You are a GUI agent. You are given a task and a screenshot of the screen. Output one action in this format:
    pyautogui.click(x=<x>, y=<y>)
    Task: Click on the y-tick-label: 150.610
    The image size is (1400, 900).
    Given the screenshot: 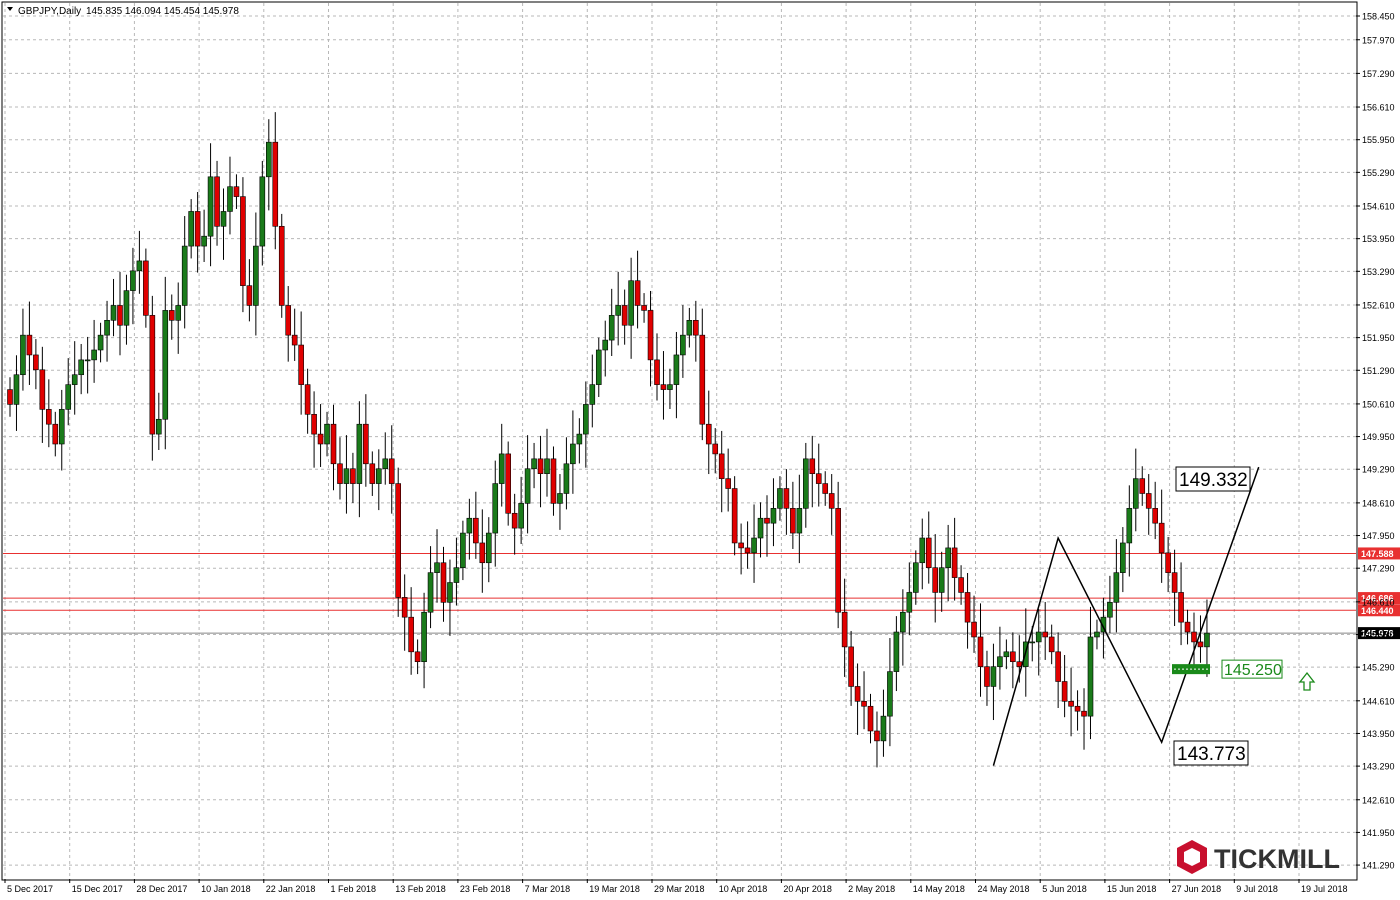 What is the action you would take?
    pyautogui.click(x=1378, y=404)
    